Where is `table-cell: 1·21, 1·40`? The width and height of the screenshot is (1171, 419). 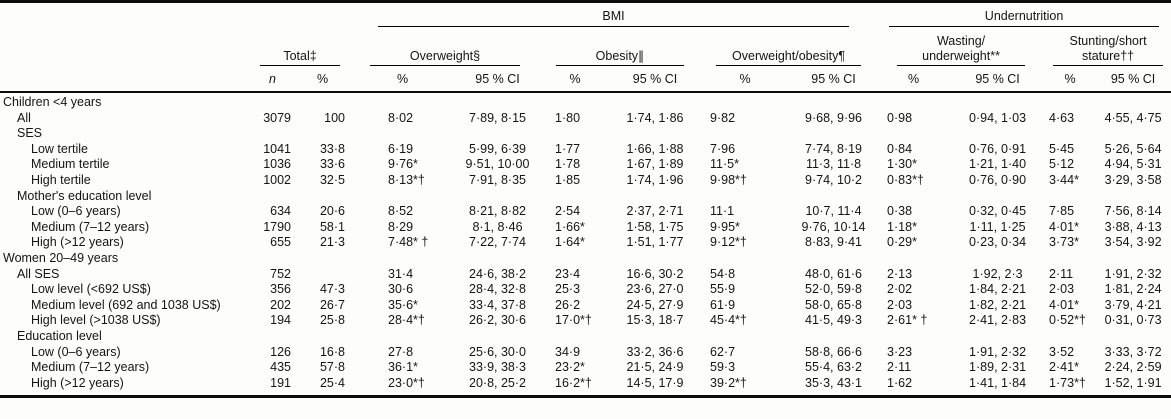
table-cell: 1·21, 1·40 is located at coordinates (998, 164).